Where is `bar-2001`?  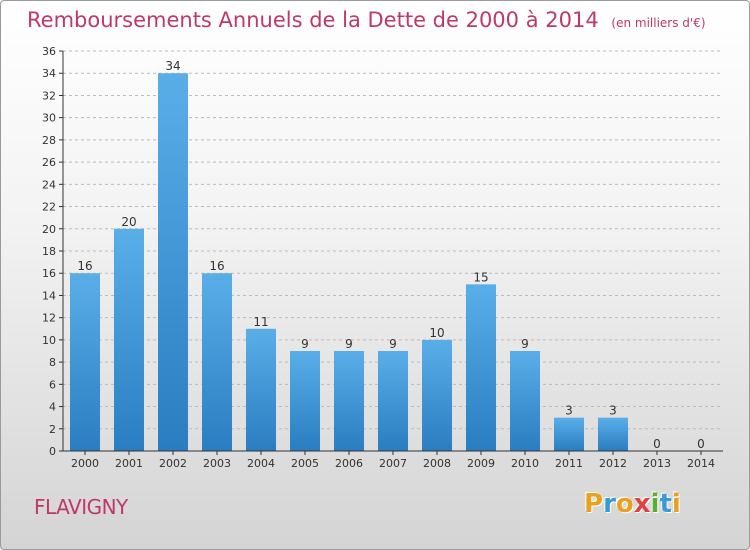 bar-2001 is located at coordinates (129, 339).